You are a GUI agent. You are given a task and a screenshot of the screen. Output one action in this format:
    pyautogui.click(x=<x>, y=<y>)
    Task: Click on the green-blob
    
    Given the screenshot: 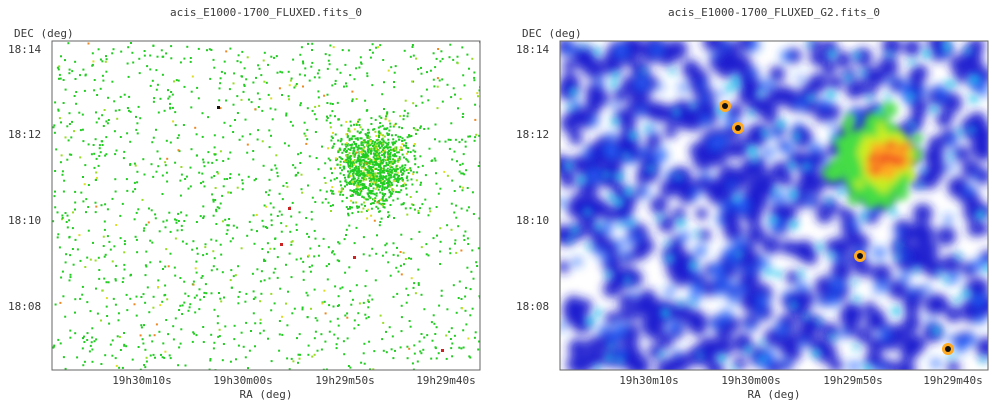 What is the action you would take?
    pyautogui.click(x=889, y=109)
    